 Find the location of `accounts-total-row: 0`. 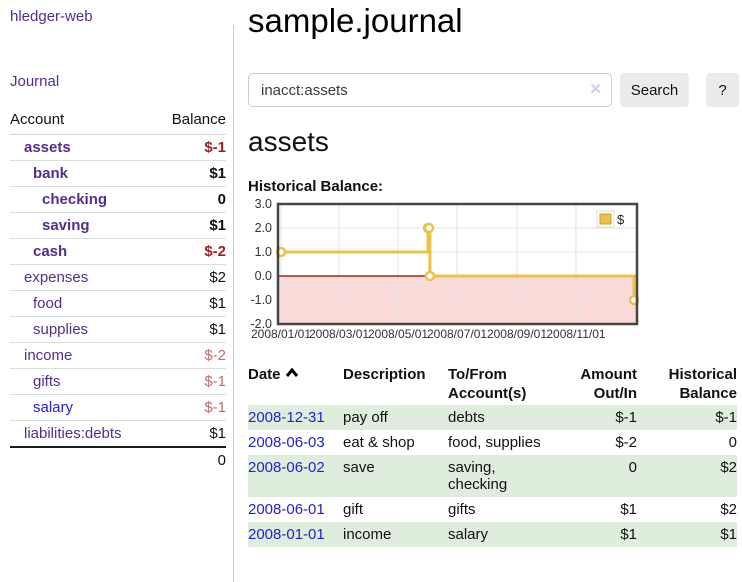

accounts-total-row: 0 is located at coordinates (118, 459).